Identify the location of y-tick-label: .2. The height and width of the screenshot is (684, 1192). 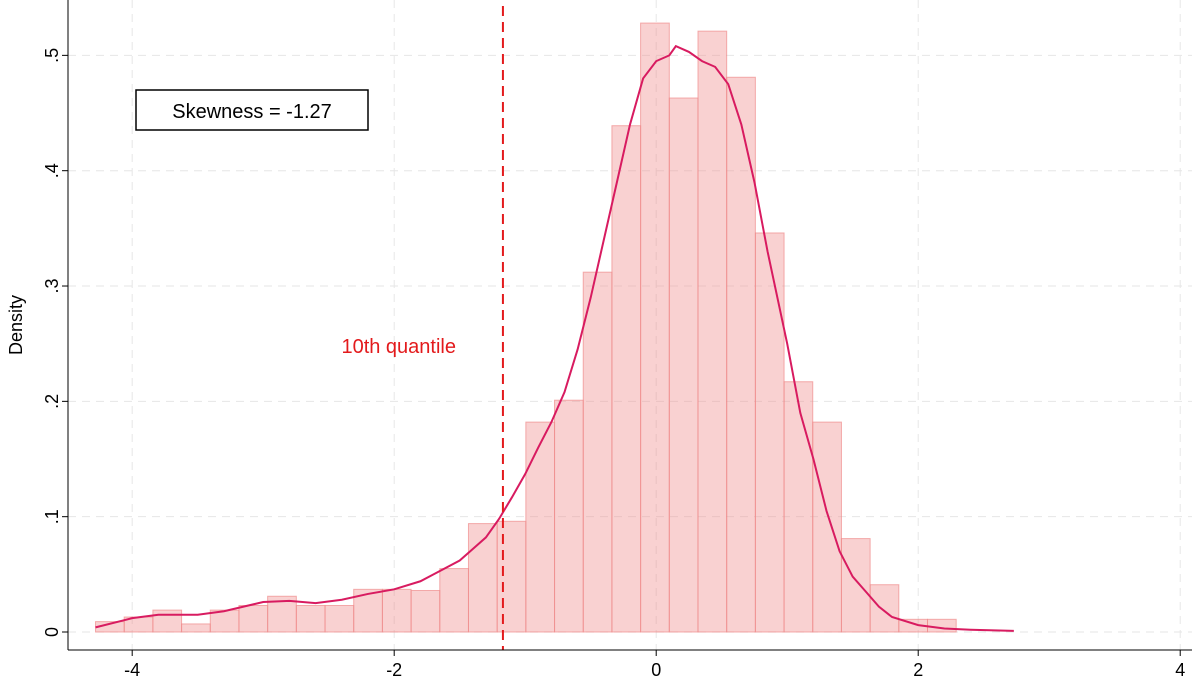
(52, 401).